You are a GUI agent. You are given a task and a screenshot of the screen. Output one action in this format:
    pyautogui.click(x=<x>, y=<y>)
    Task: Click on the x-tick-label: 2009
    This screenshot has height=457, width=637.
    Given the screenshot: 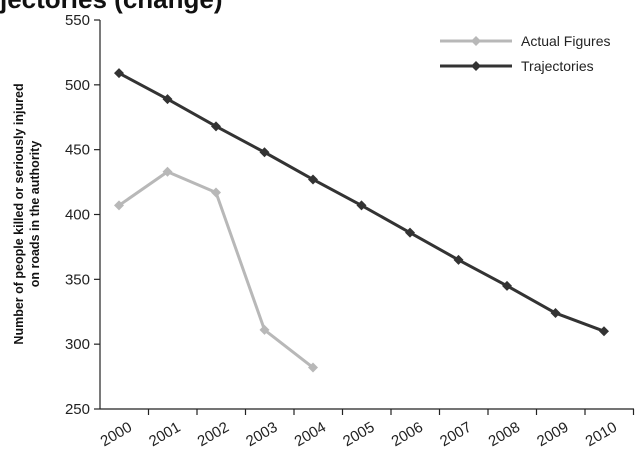 What is the action you would take?
    pyautogui.click(x=552, y=434)
    